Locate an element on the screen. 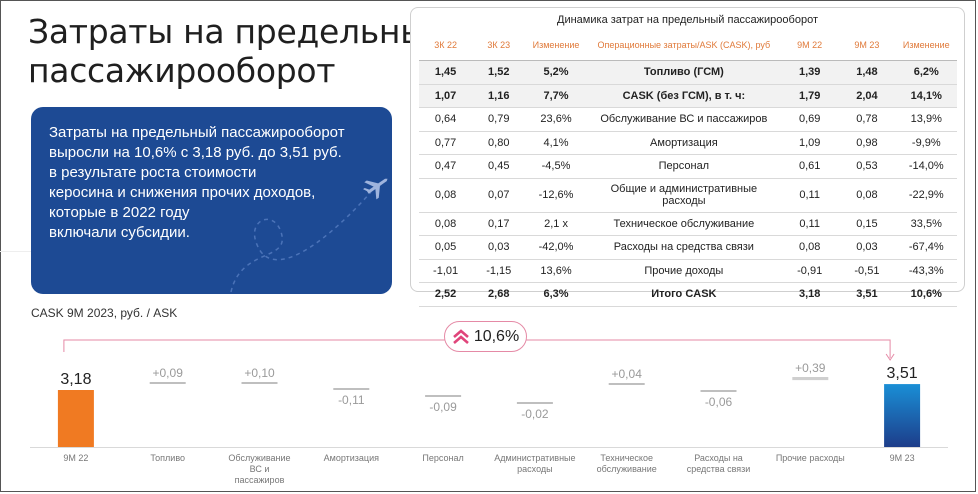 This screenshot has height=494, width=978. cell-m23: 0,78 is located at coordinates (867, 119).